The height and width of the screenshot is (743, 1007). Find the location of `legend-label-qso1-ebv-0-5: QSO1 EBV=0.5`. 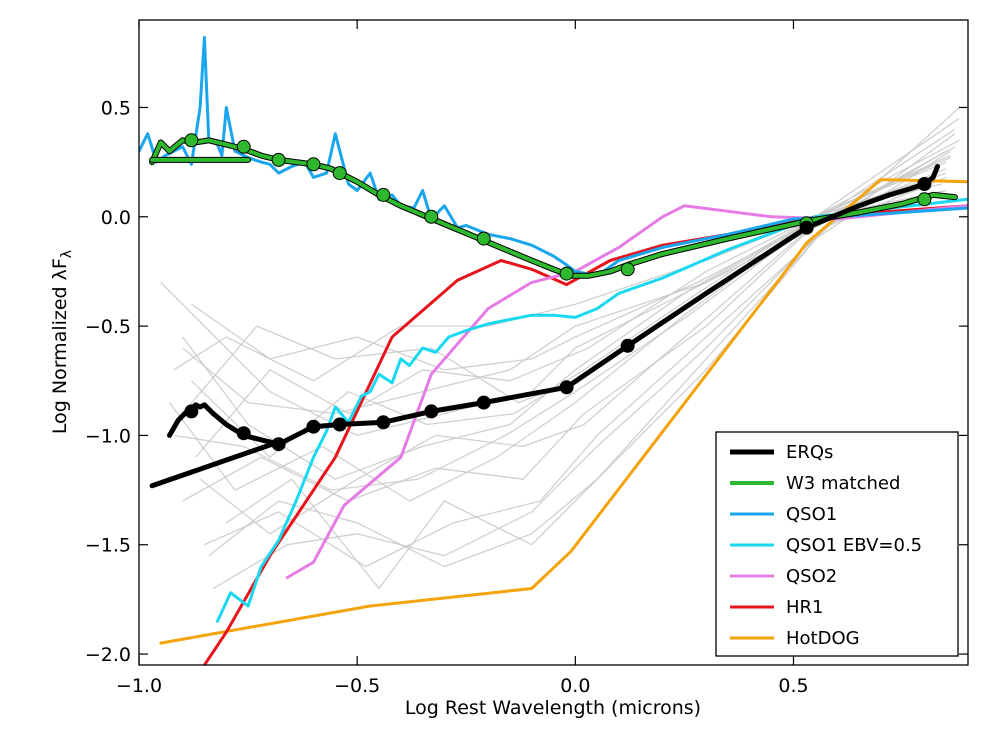

legend-label-qso1-ebv-0-5: QSO1 EBV=0.5 is located at coordinates (854, 545).